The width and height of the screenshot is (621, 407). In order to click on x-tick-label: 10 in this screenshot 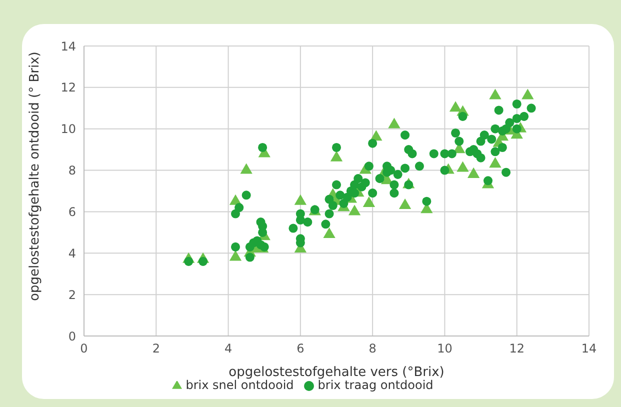, I will do `click(444, 349)`.